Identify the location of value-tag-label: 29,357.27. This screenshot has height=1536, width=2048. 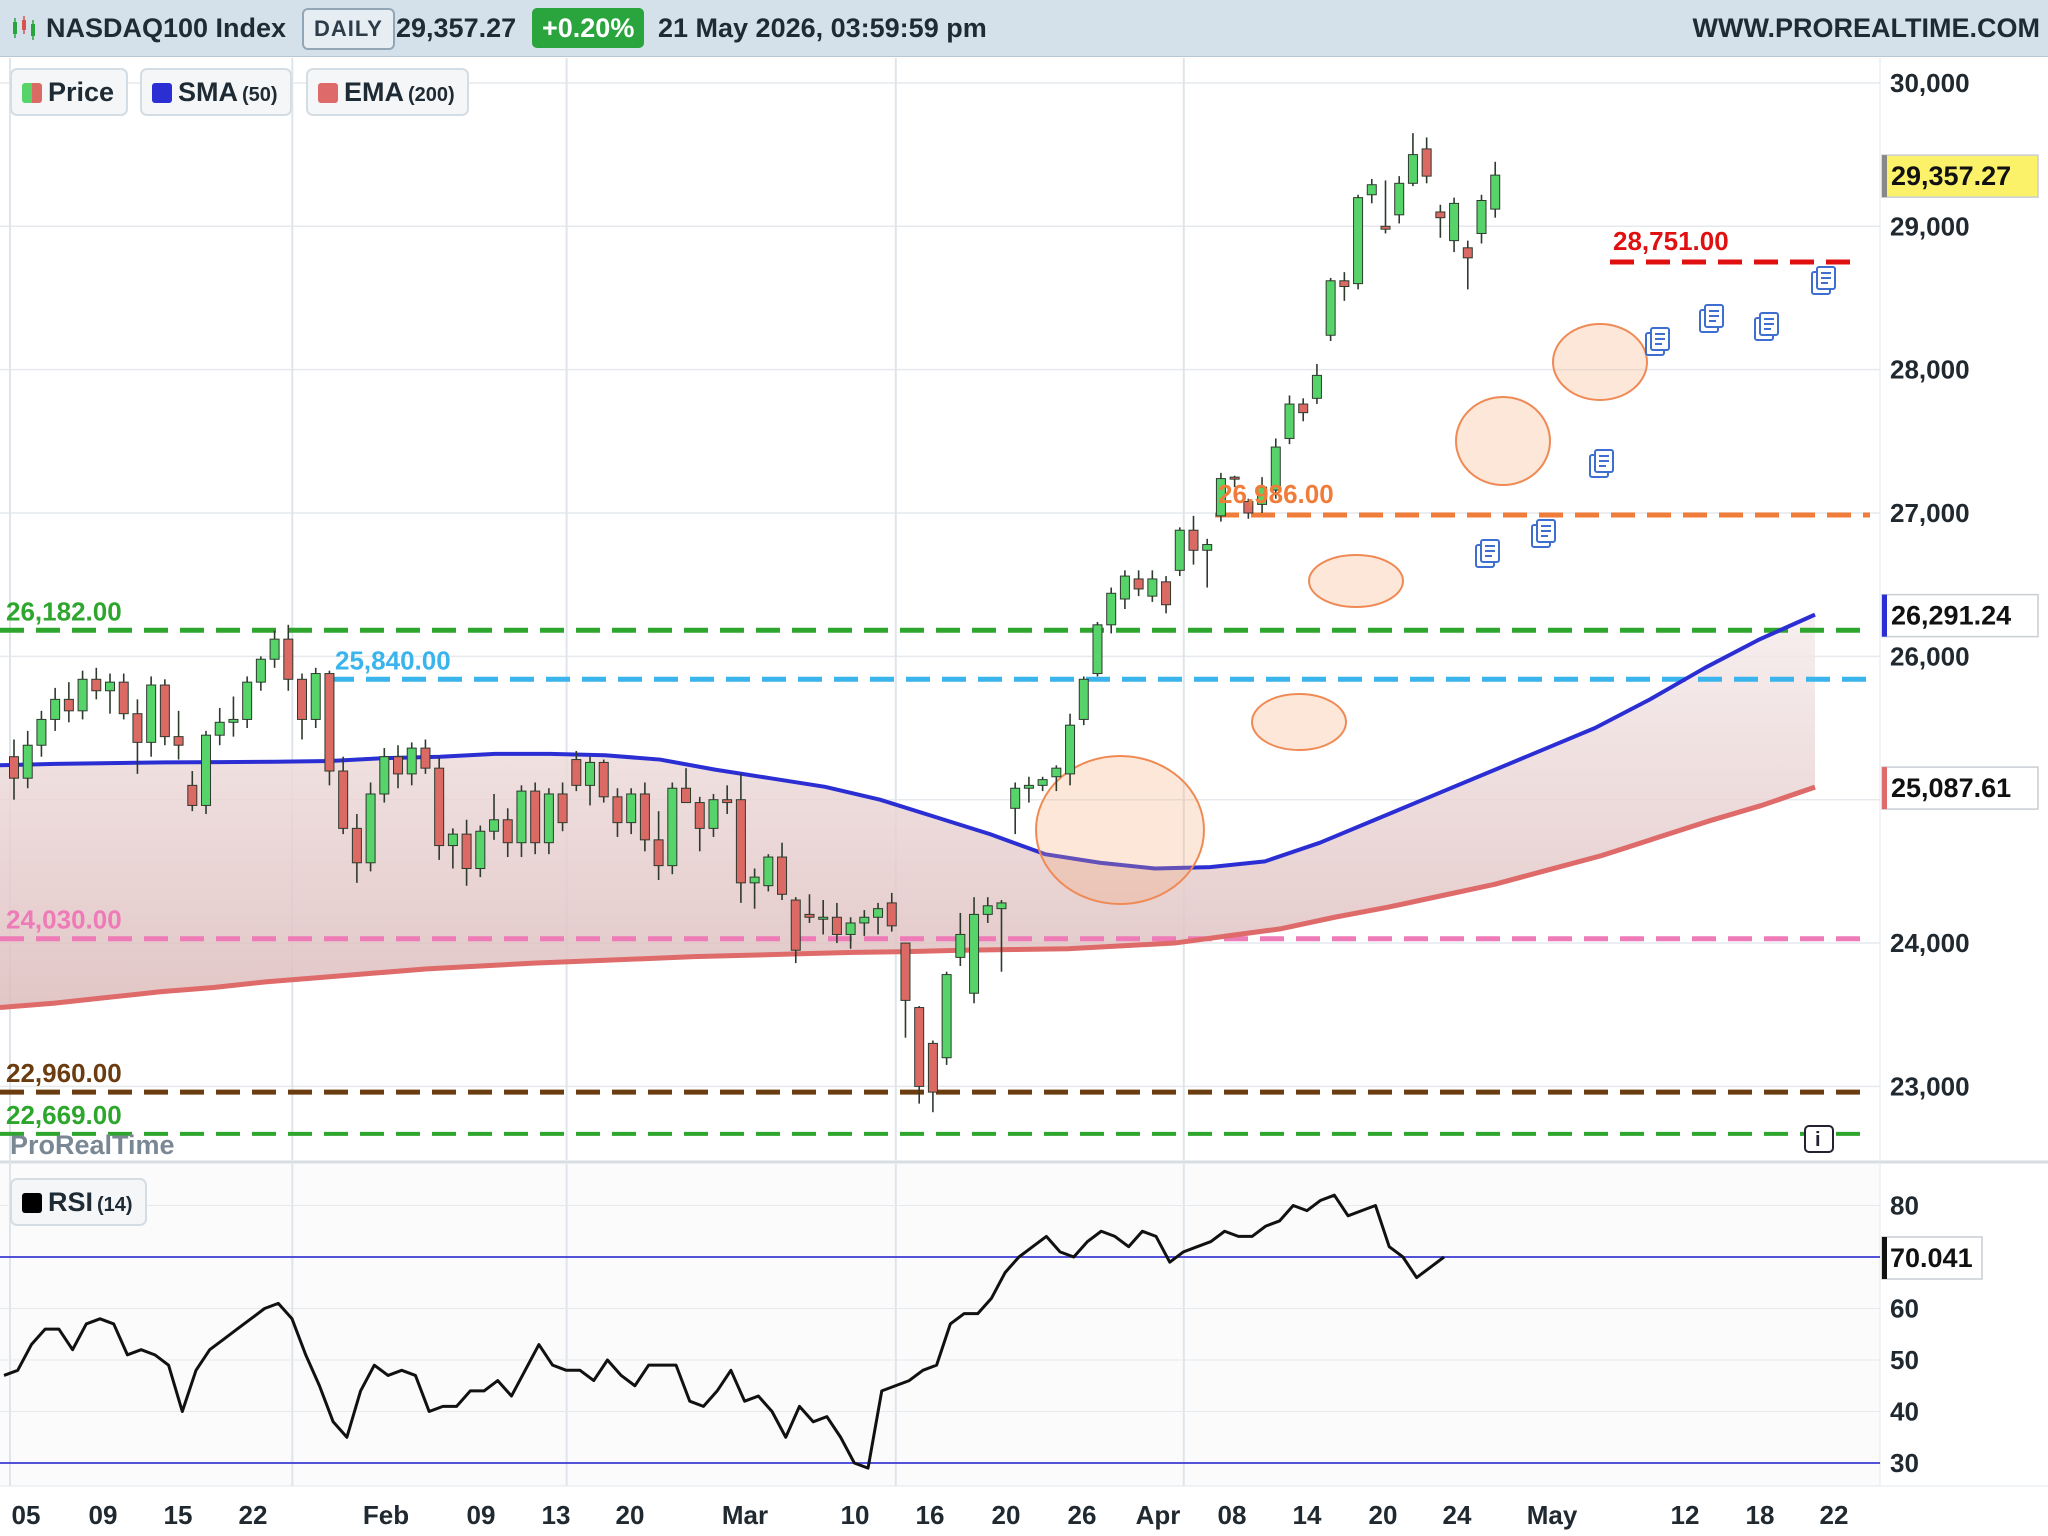
(1951, 176).